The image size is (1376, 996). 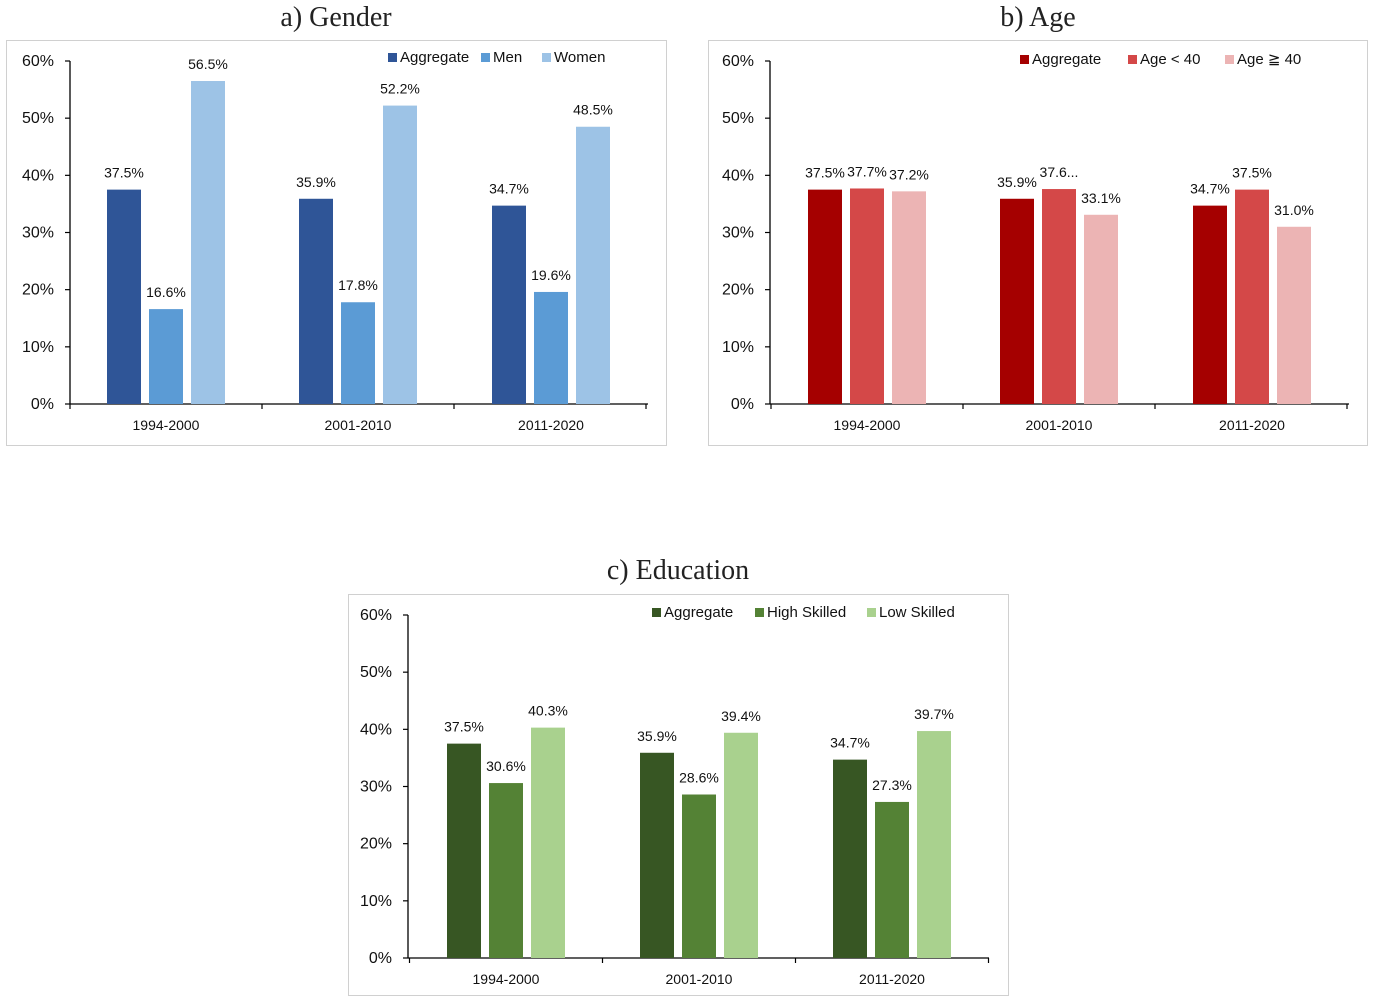 What do you see at coordinates (506, 766) in the screenshot?
I see `education-data-label: 30.6%` at bounding box center [506, 766].